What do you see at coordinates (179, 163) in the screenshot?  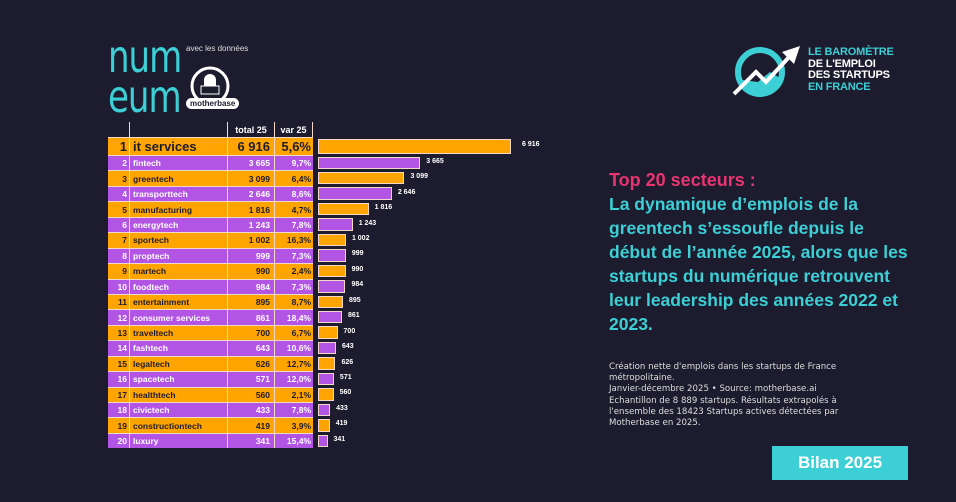 I see `sector-cell: fintech` at bounding box center [179, 163].